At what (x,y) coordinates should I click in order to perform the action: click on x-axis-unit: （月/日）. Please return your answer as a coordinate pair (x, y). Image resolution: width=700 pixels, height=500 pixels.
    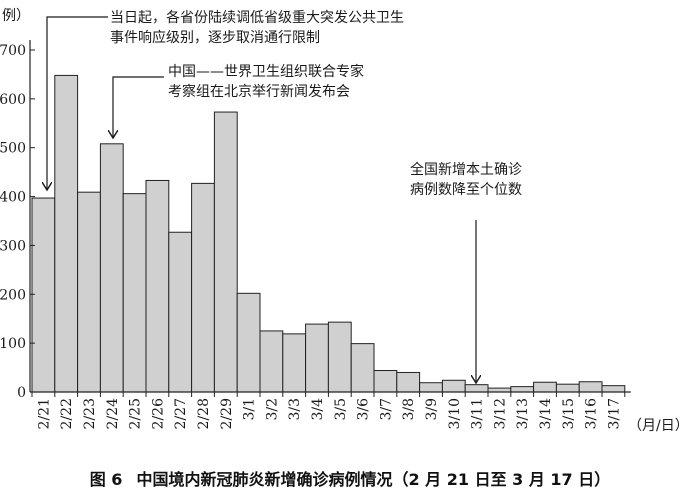
    Looking at the image, I should click on (658, 426).